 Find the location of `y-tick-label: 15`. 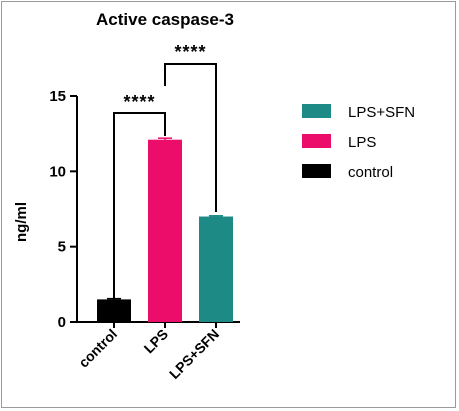

y-tick-label: 15 is located at coordinates (57, 96).